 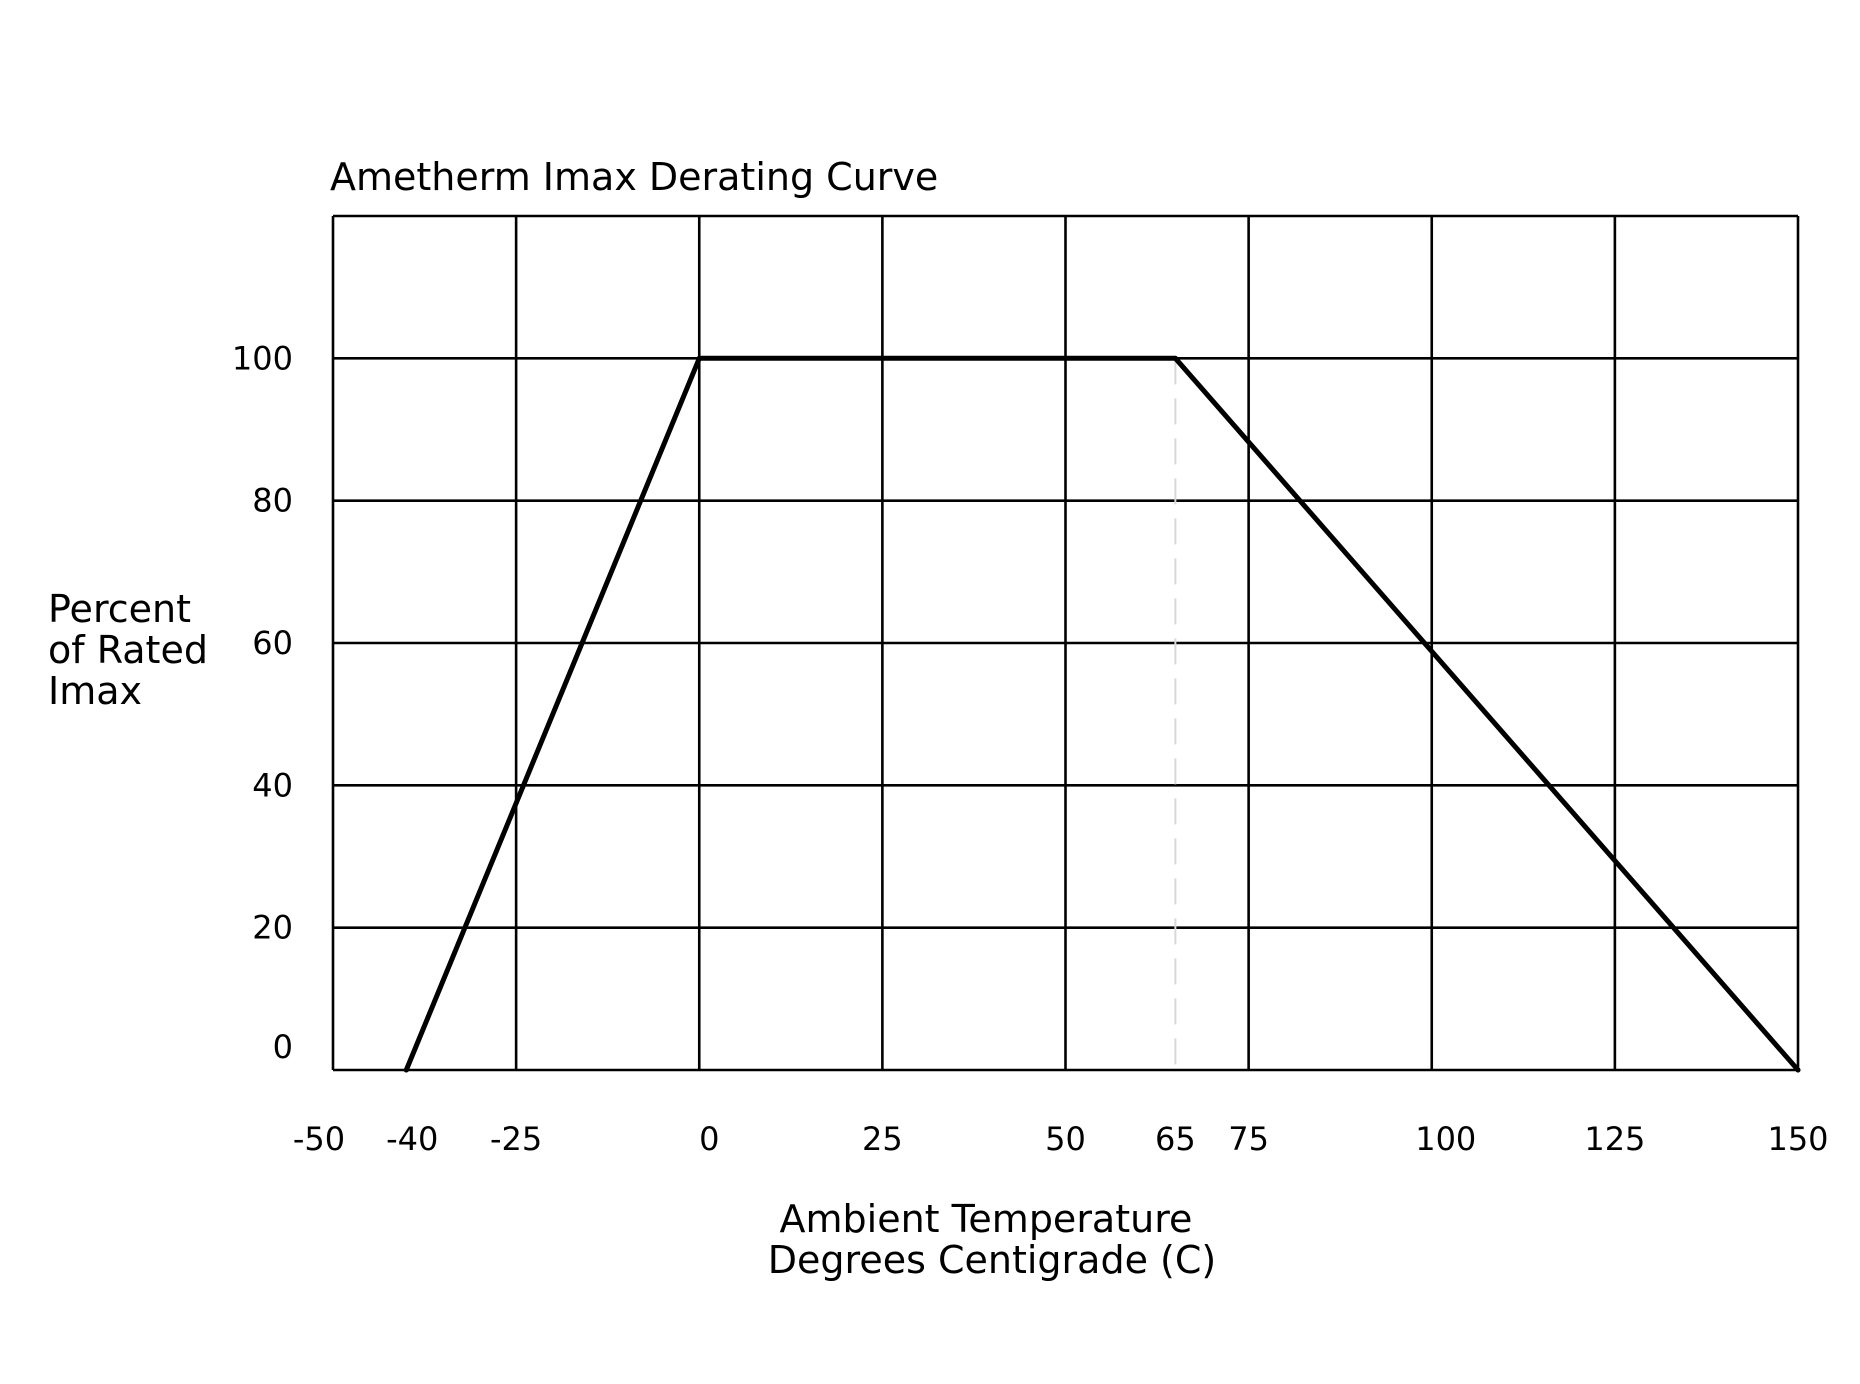 What do you see at coordinates (1175, 1139) in the screenshot?
I see `x-tick-label: 65` at bounding box center [1175, 1139].